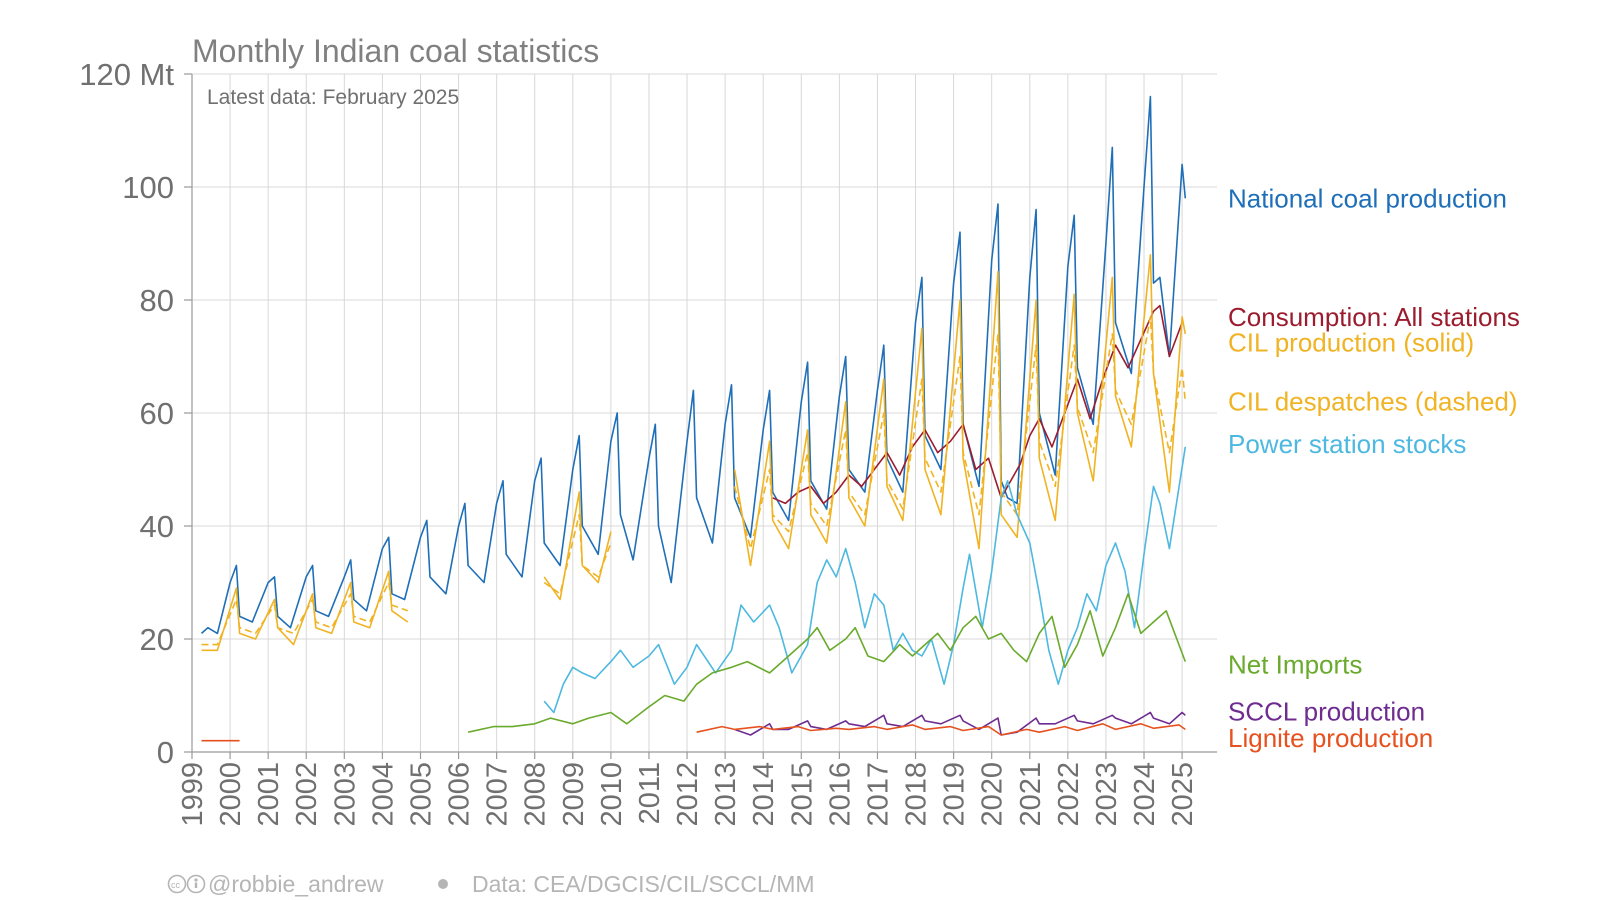 This screenshot has width=1600, height=900. I want to click on x-tick-label: 2024, so click(1145, 794).